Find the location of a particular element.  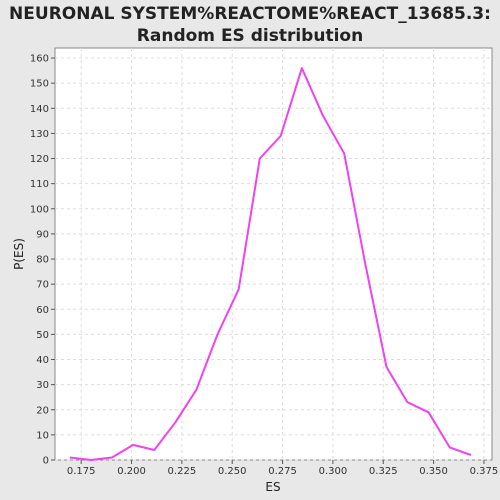

y-tick-label: 160 is located at coordinates (39, 59).